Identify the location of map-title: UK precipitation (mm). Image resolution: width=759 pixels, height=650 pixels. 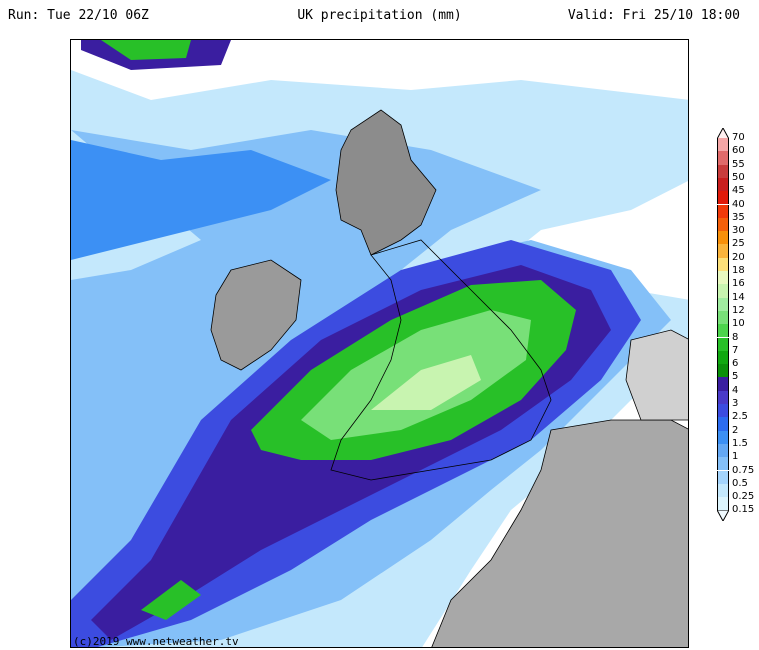
(379, 15).